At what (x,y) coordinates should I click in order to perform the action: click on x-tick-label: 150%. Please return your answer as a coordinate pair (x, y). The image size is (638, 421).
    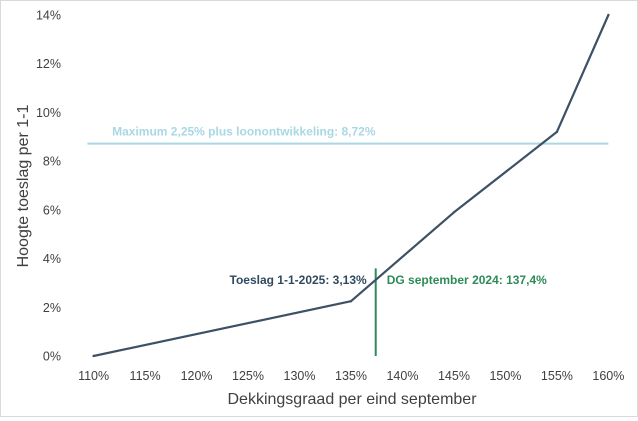
    Looking at the image, I should click on (505, 376).